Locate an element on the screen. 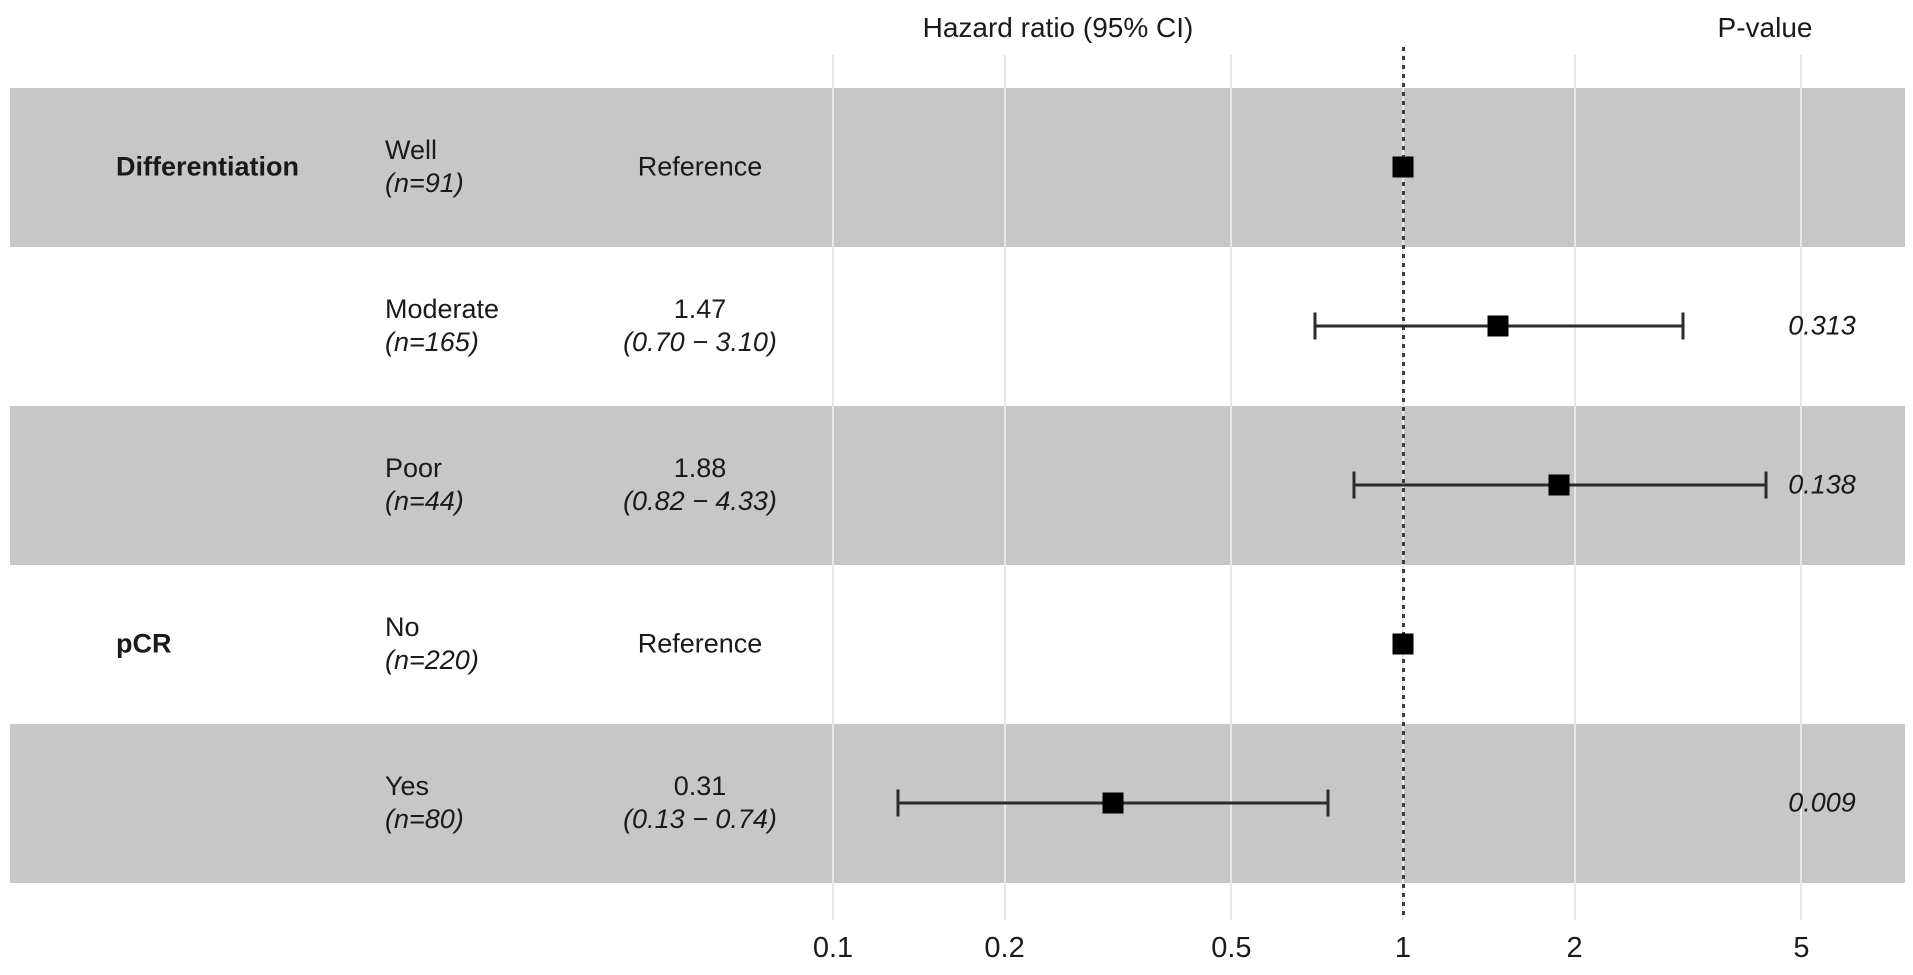  confidence-interval-label: (0.70 − 3.10) is located at coordinates (700, 342).